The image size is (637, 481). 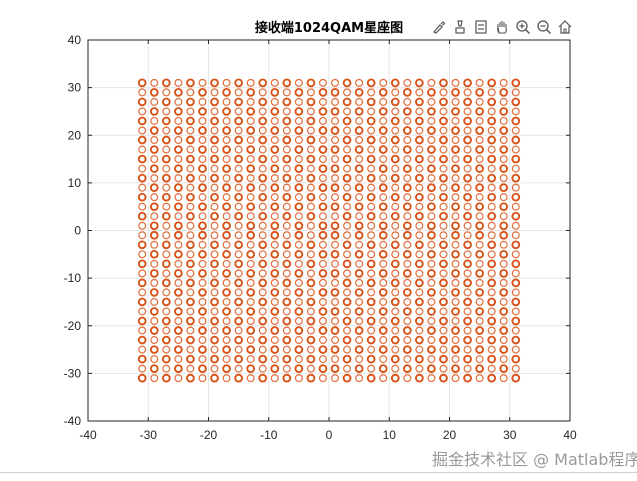 What do you see at coordinates (439, 27) in the screenshot?
I see `brush-icon` at bounding box center [439, 27].